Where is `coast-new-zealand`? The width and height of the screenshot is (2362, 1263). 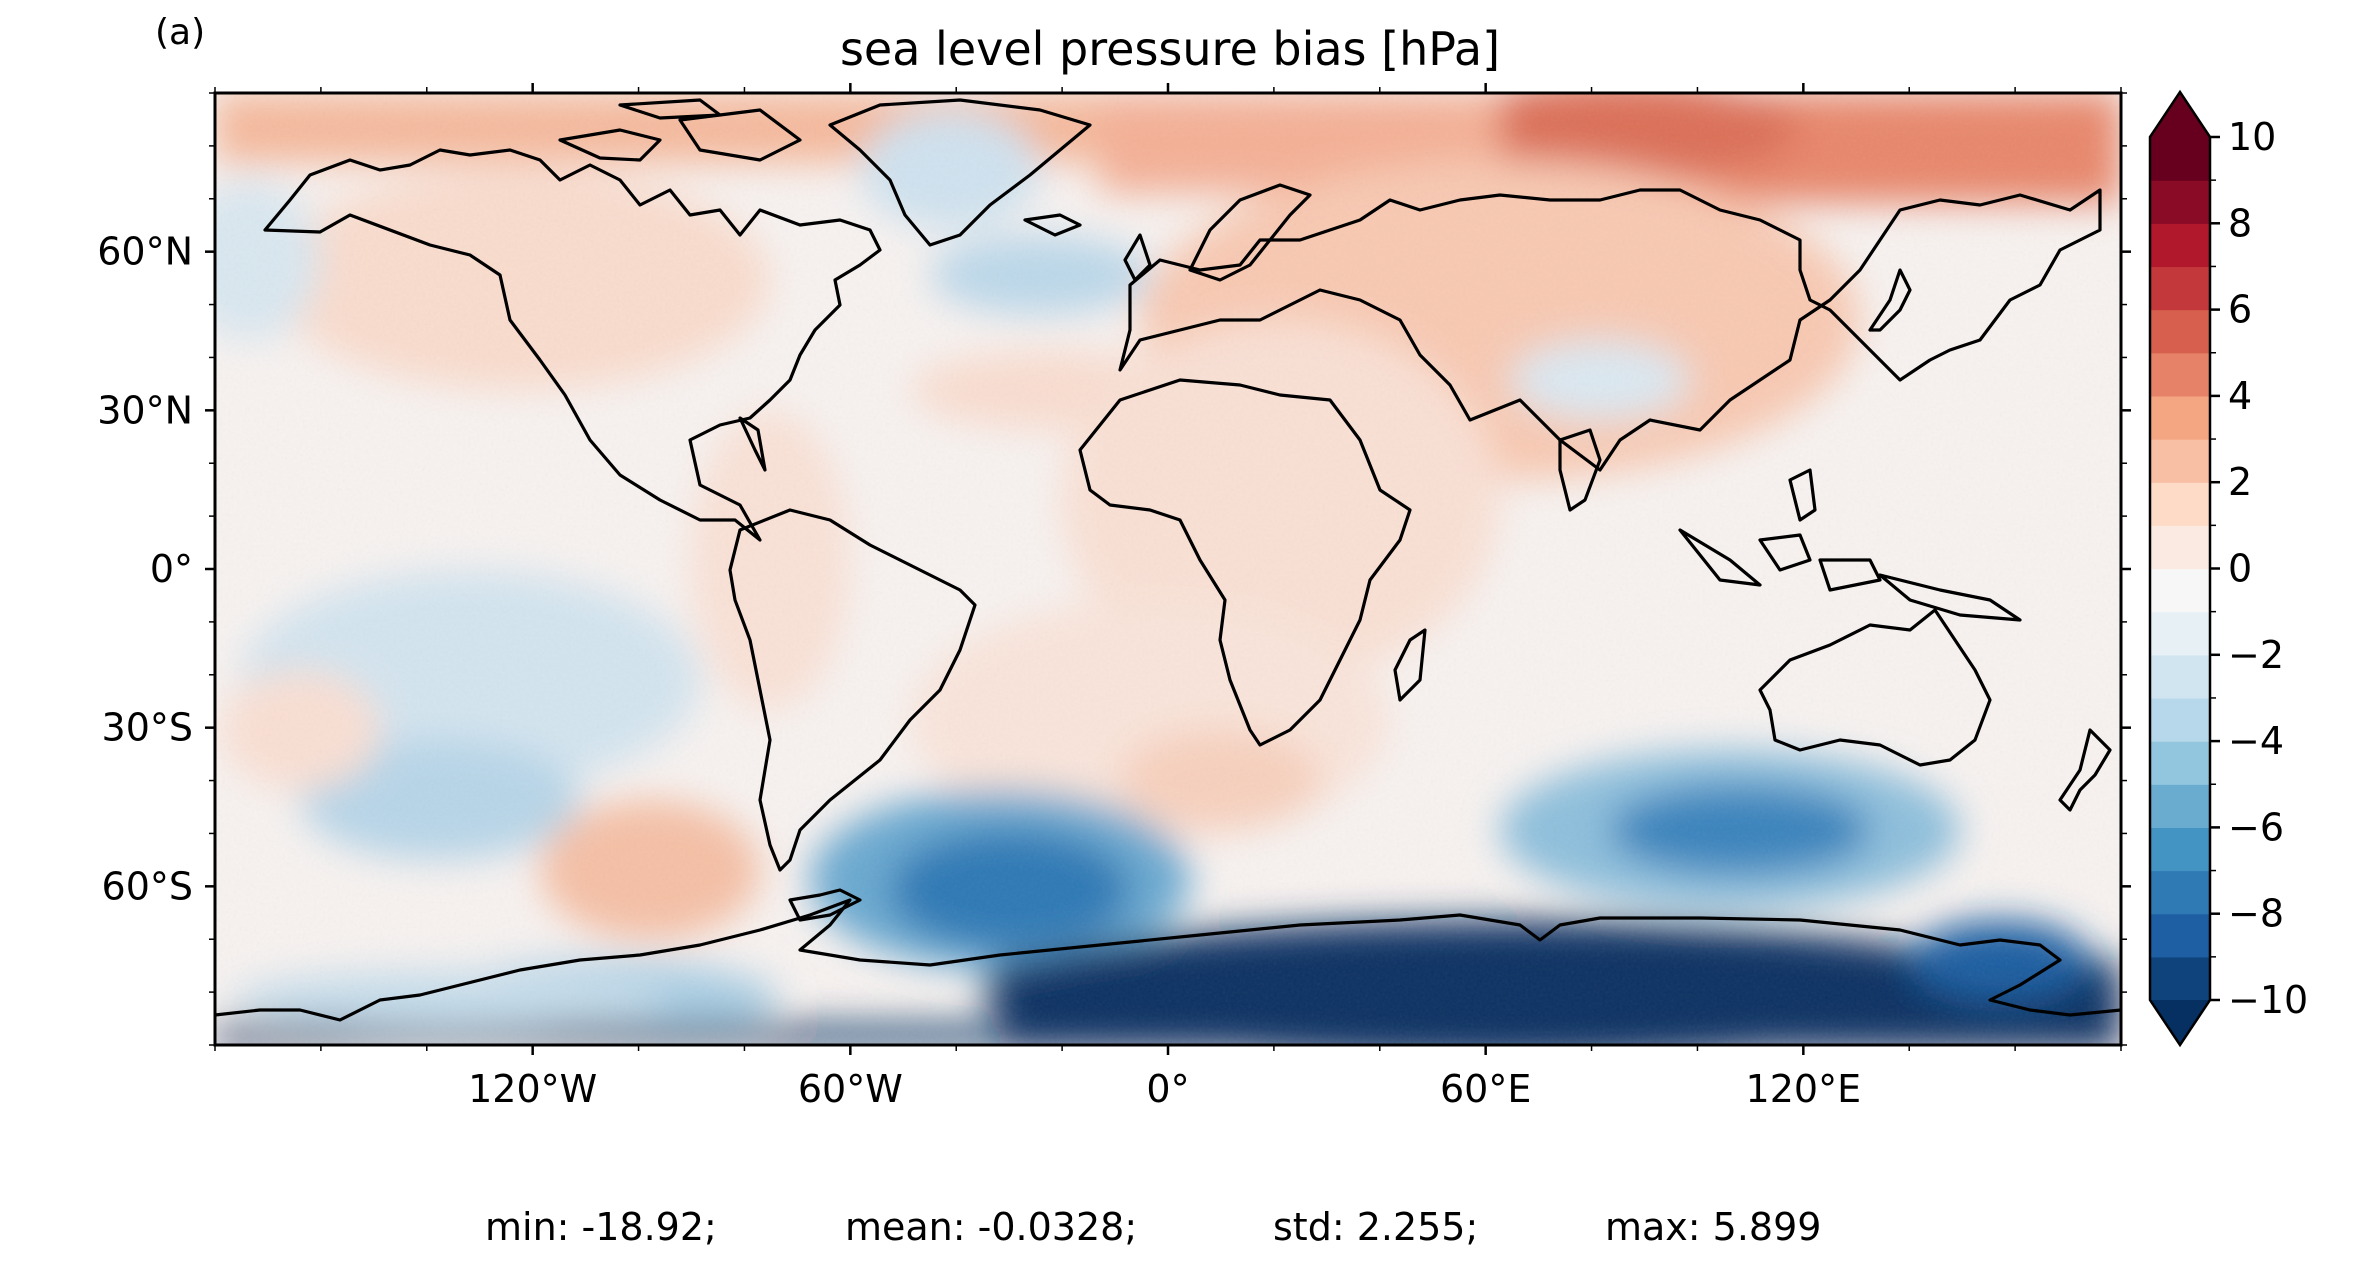 coast-new-zealand is located at coordinates (2085, 770).